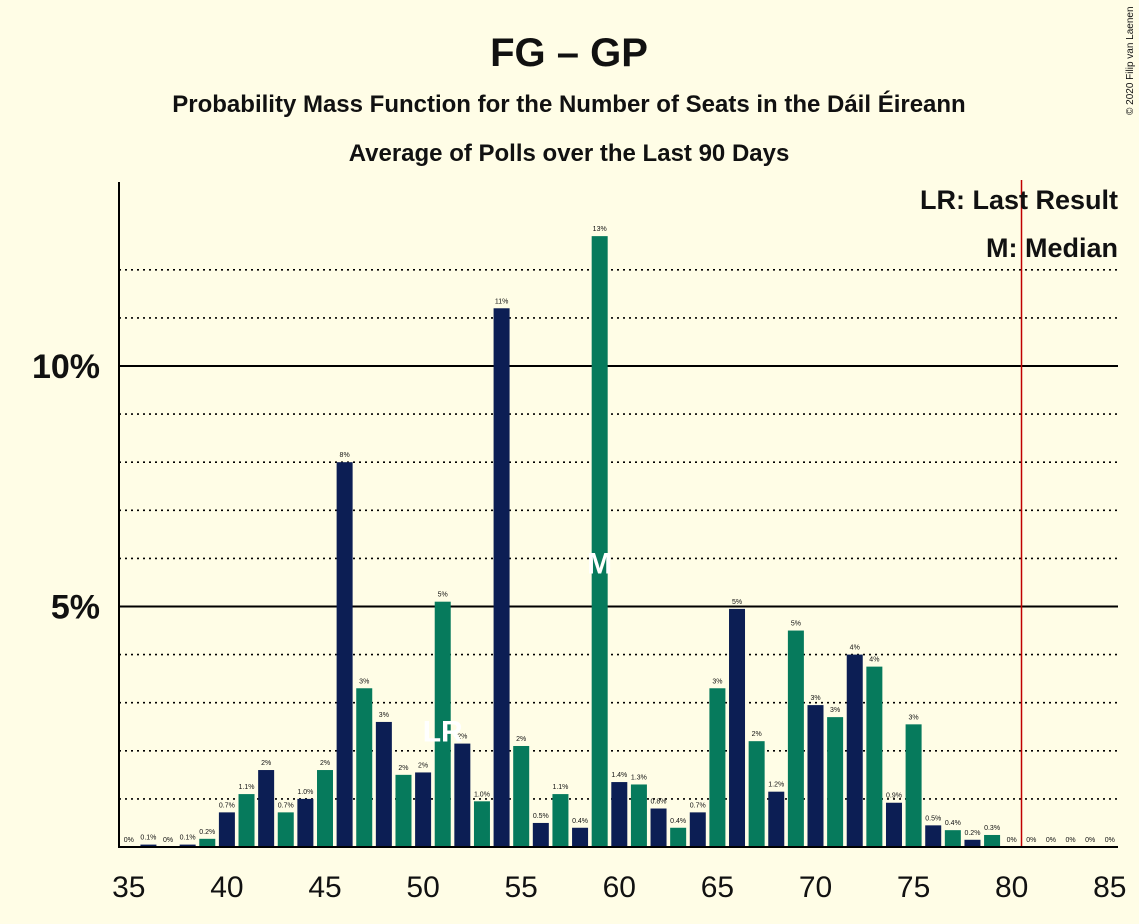 The width and height of the screenshot is (1139, 924). I want to click on data-label-seat-78: 0.2%, so click(972, 833).